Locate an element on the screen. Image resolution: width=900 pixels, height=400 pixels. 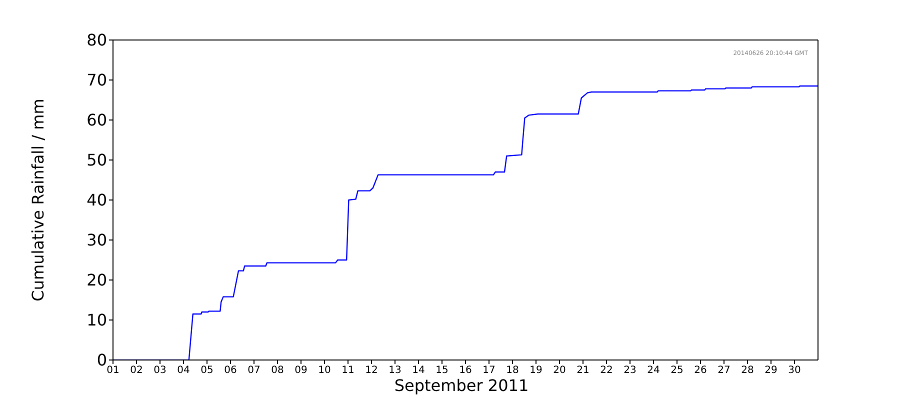
x-tick-label: 19 is located at coordinates (536, 370).